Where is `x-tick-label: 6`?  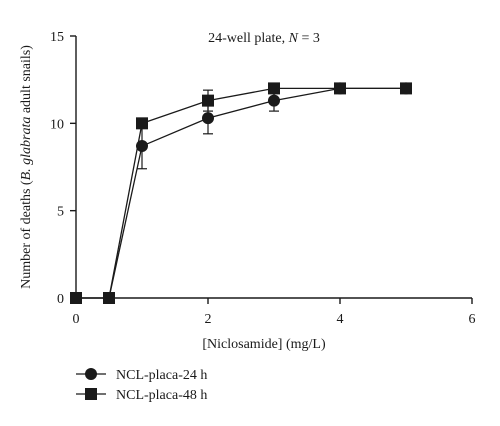
x-tick-label: 6 is located at coordinates (472, 319).